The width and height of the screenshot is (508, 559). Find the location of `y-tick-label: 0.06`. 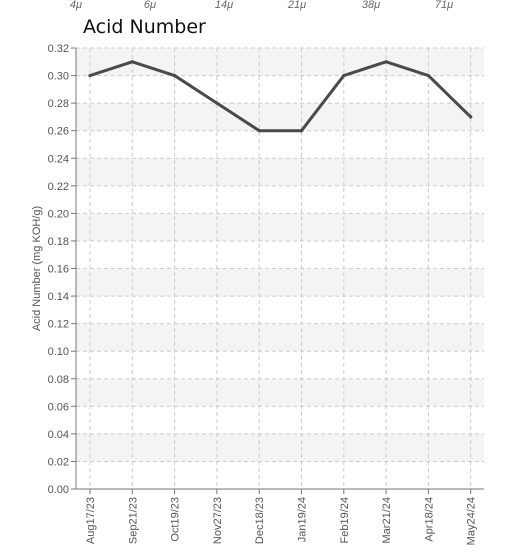

y-tick-label: 0.06 is located at coordinates (58, 407).